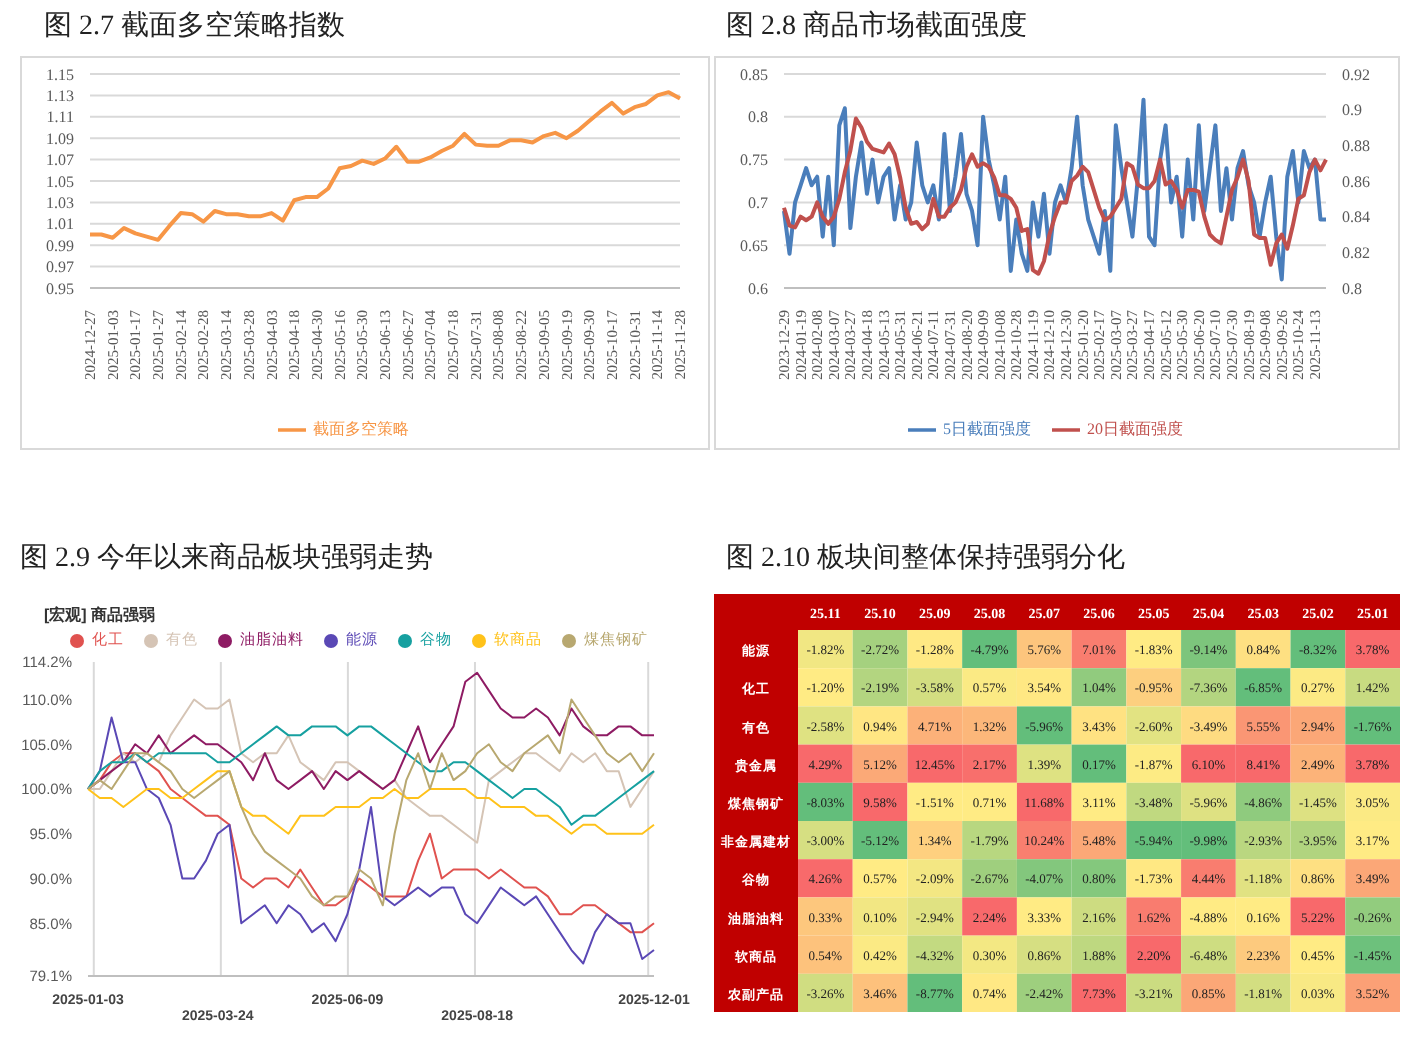  I want to click on chart-title: 图 2.7 截面多空策略指数, so click(194, 26).